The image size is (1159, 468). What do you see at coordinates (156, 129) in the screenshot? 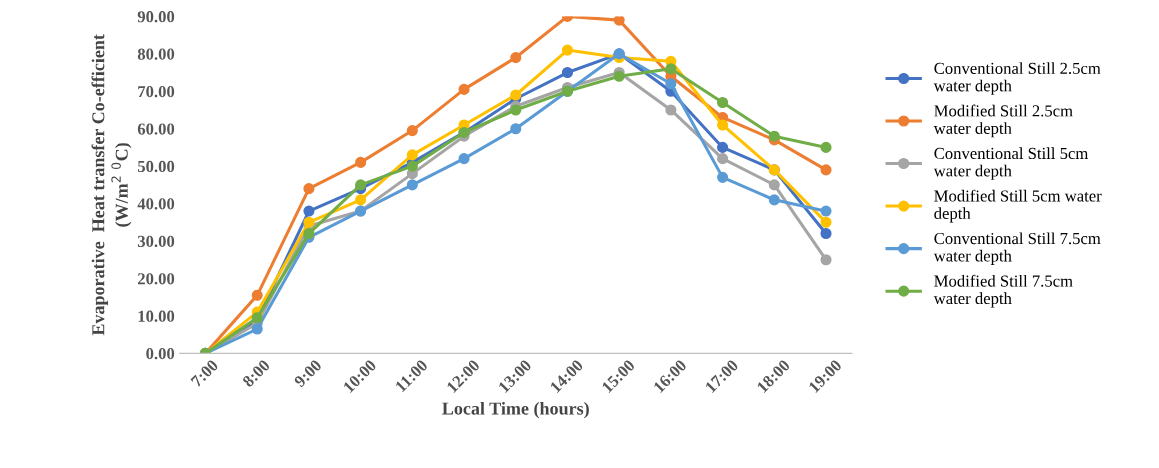
I see `y-tick-label: 60.00` at bounding box center [156, 129].